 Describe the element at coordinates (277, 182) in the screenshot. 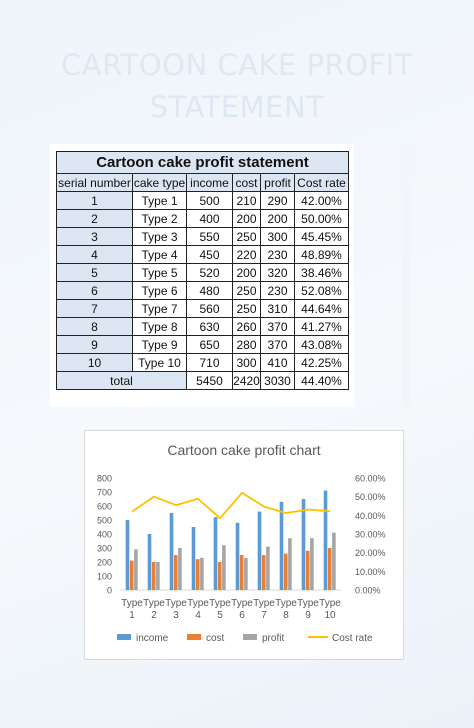

I see `col-header-profit: profit` at that location.